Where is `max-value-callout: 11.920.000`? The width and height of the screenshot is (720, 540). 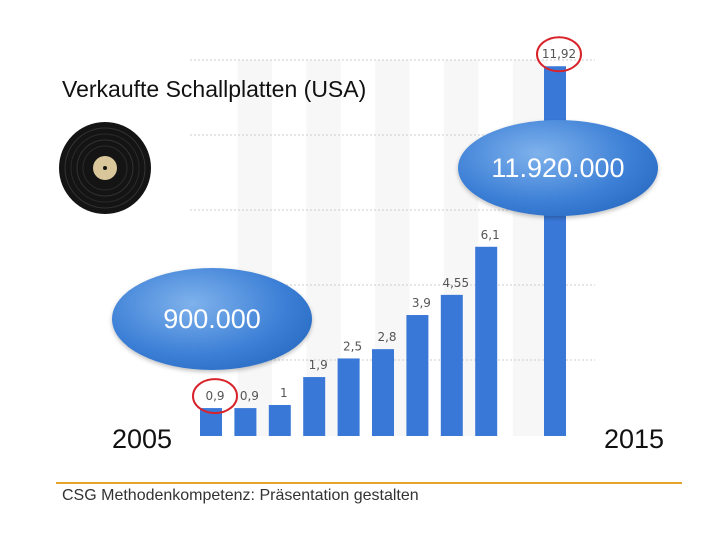
max-value-callout: 11.920.000 is located at coordinates (558, 168).